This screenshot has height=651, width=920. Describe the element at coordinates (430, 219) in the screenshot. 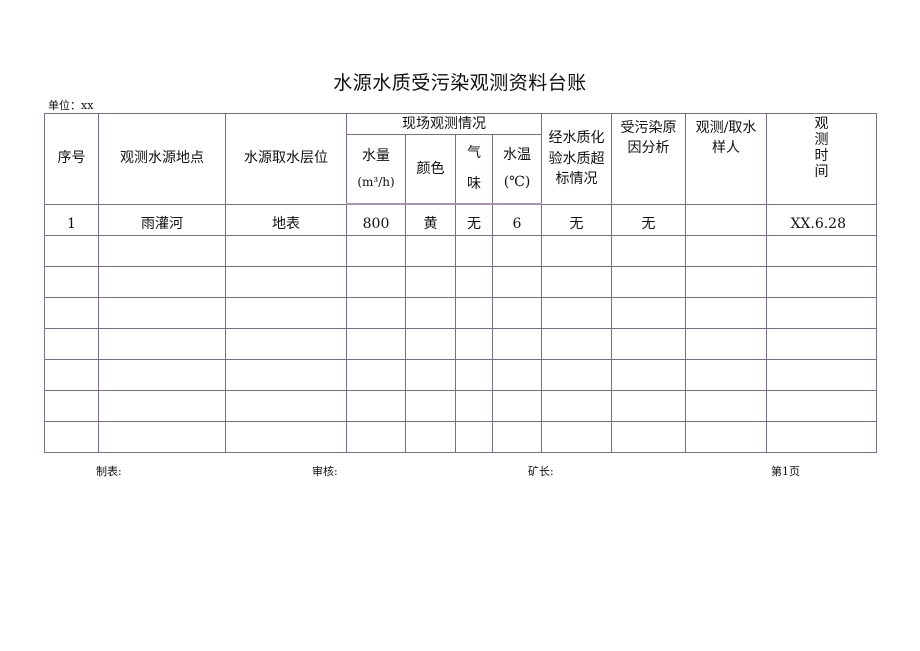

I see `cell-color: 黄` at that location.